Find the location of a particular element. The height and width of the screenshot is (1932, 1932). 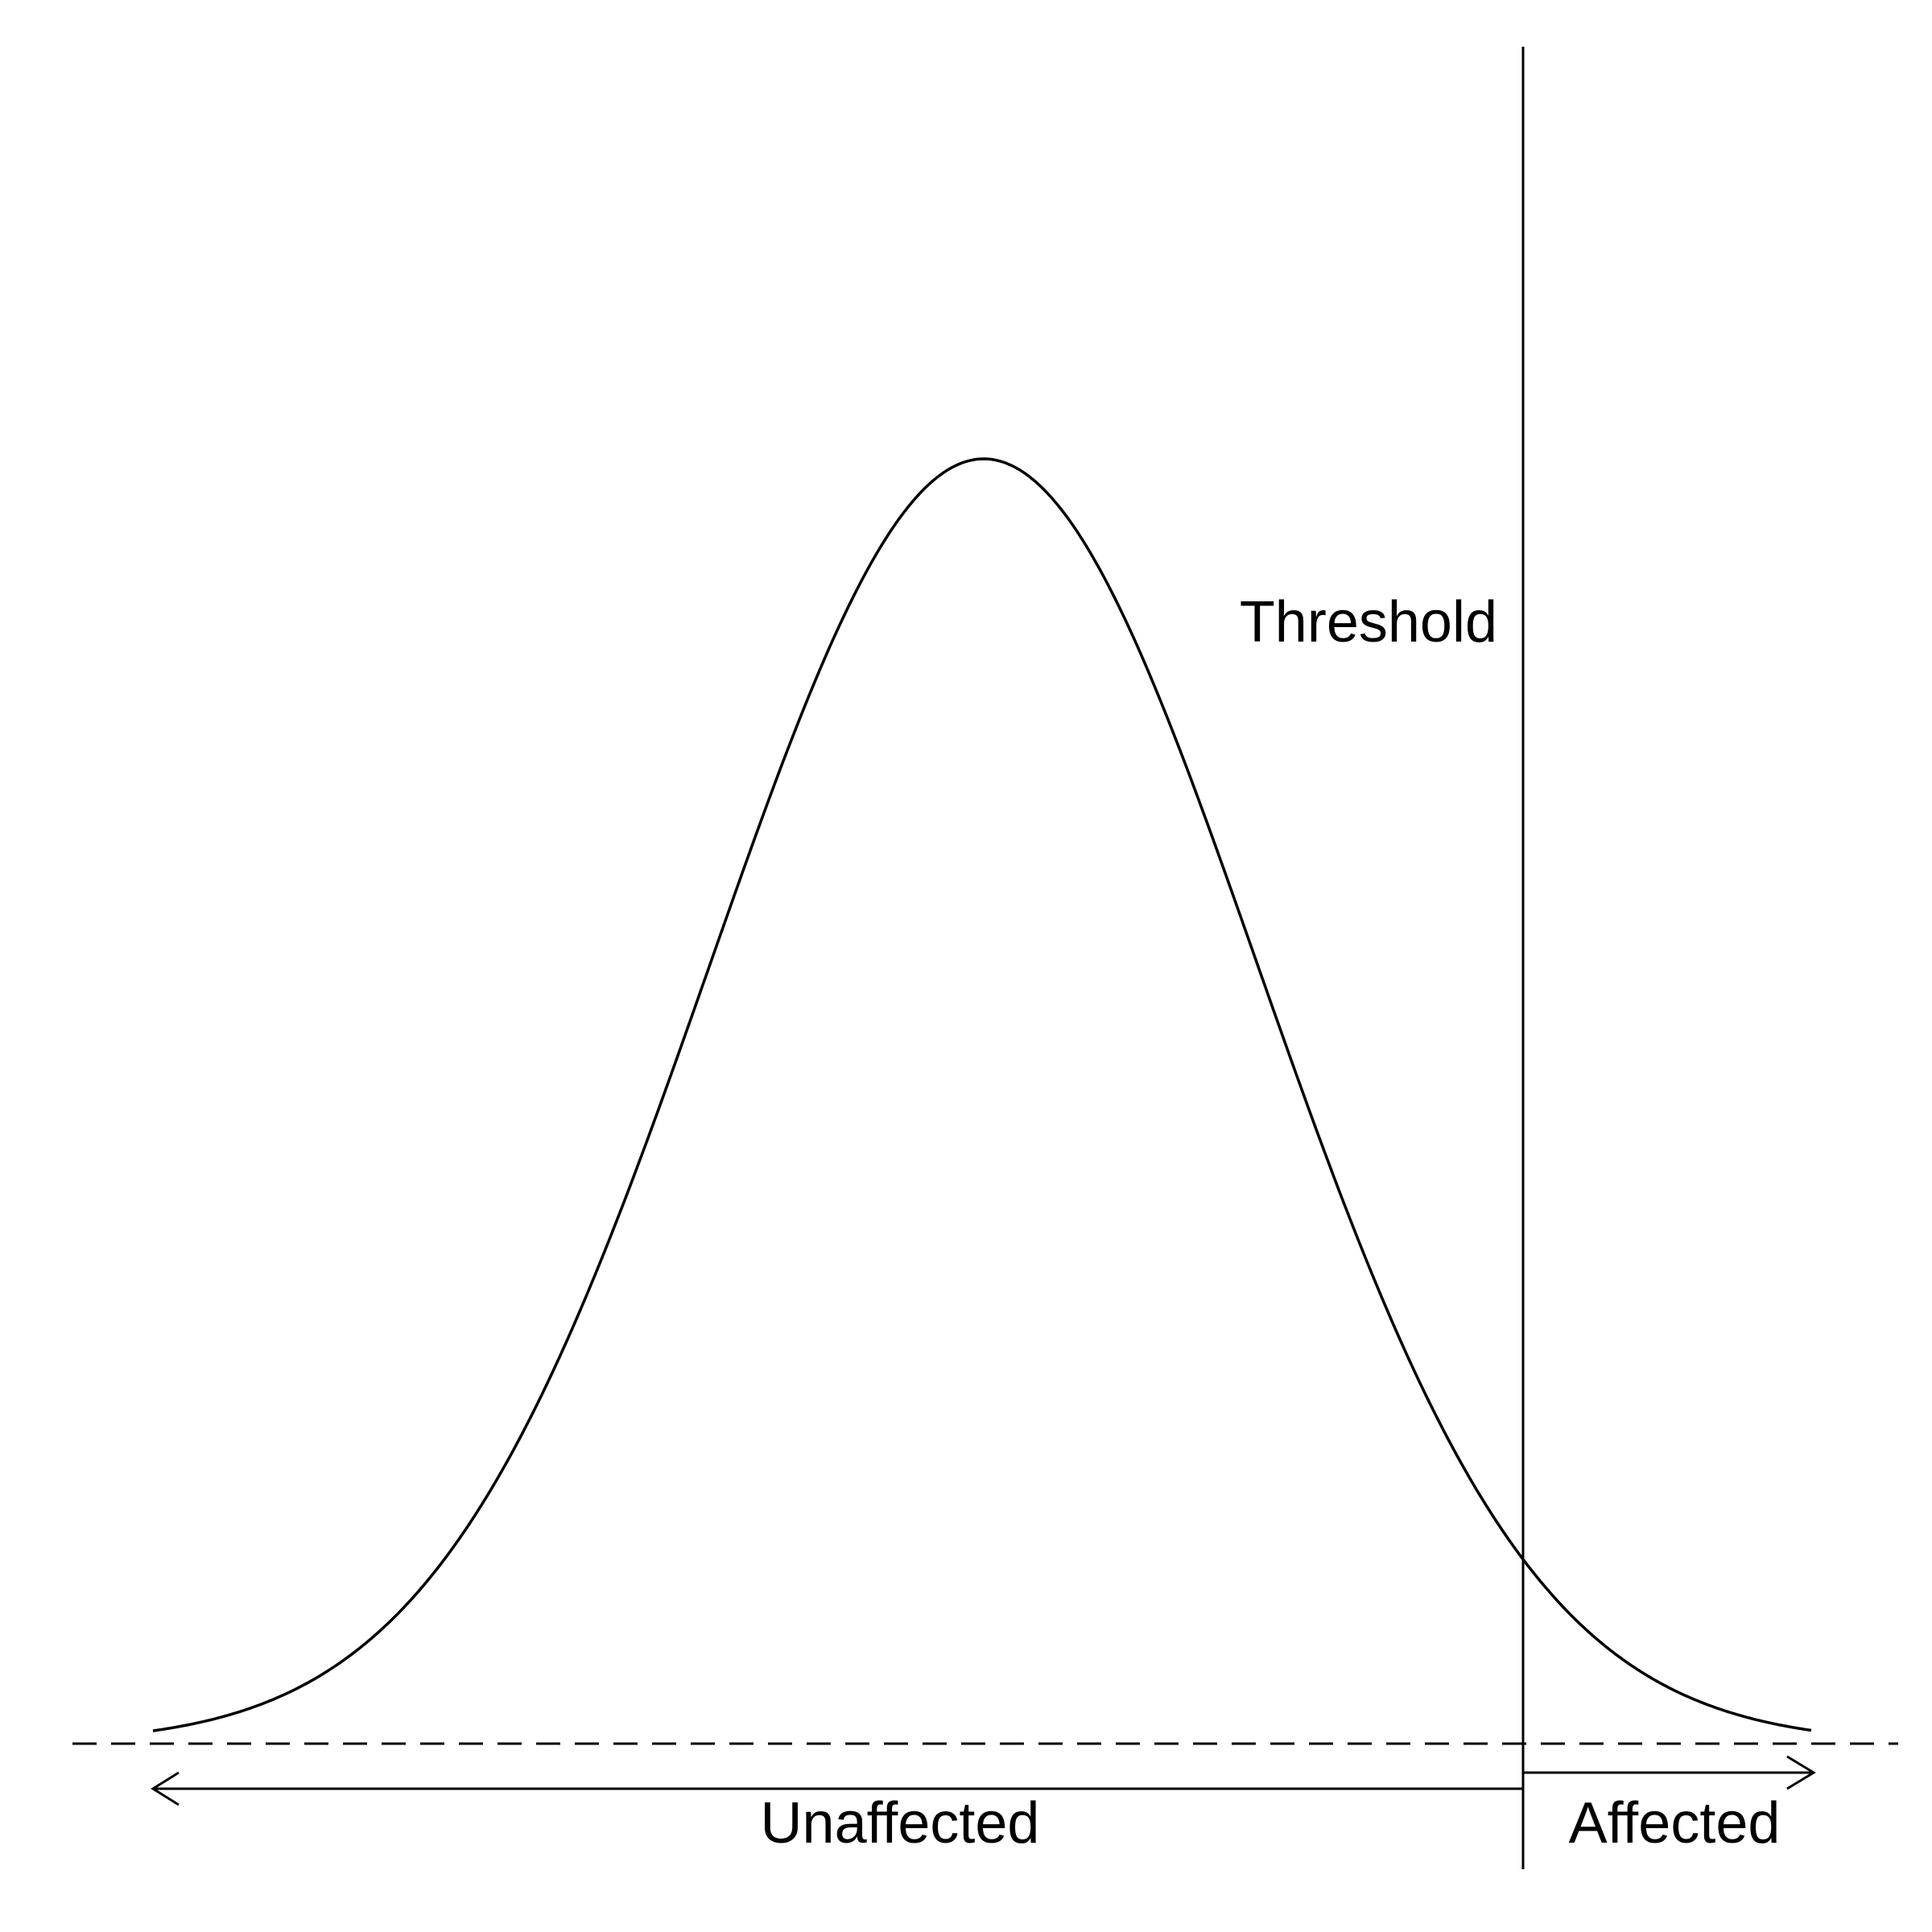

affected-arrow is located at coordinates (1669, 1772).